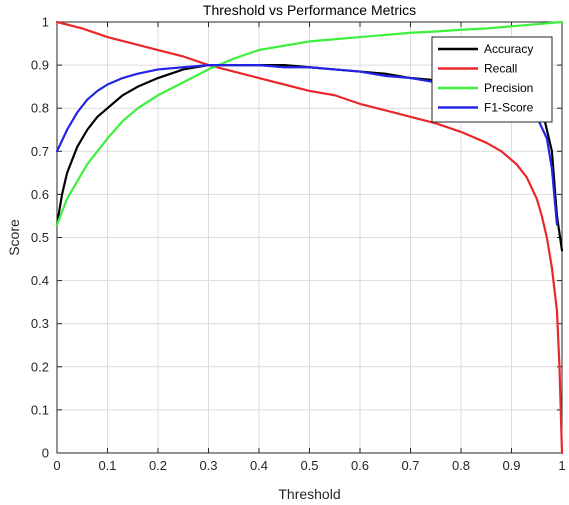 Image resolution: width=569 pixels, height=505 pixels. Describe the element at coordinates (40, 366) in the screenshot. I see `y-tick-label: 0.2` at that location.